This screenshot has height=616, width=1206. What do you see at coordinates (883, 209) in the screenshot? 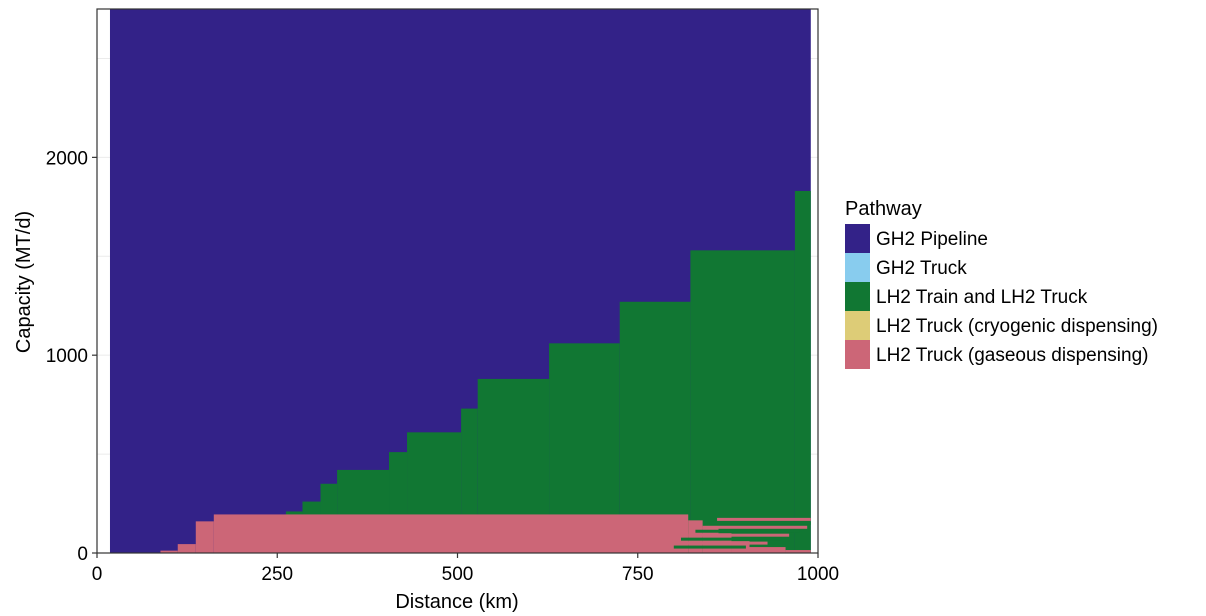
I see `legend-title: Pathway` at bounding box center [883, 209].